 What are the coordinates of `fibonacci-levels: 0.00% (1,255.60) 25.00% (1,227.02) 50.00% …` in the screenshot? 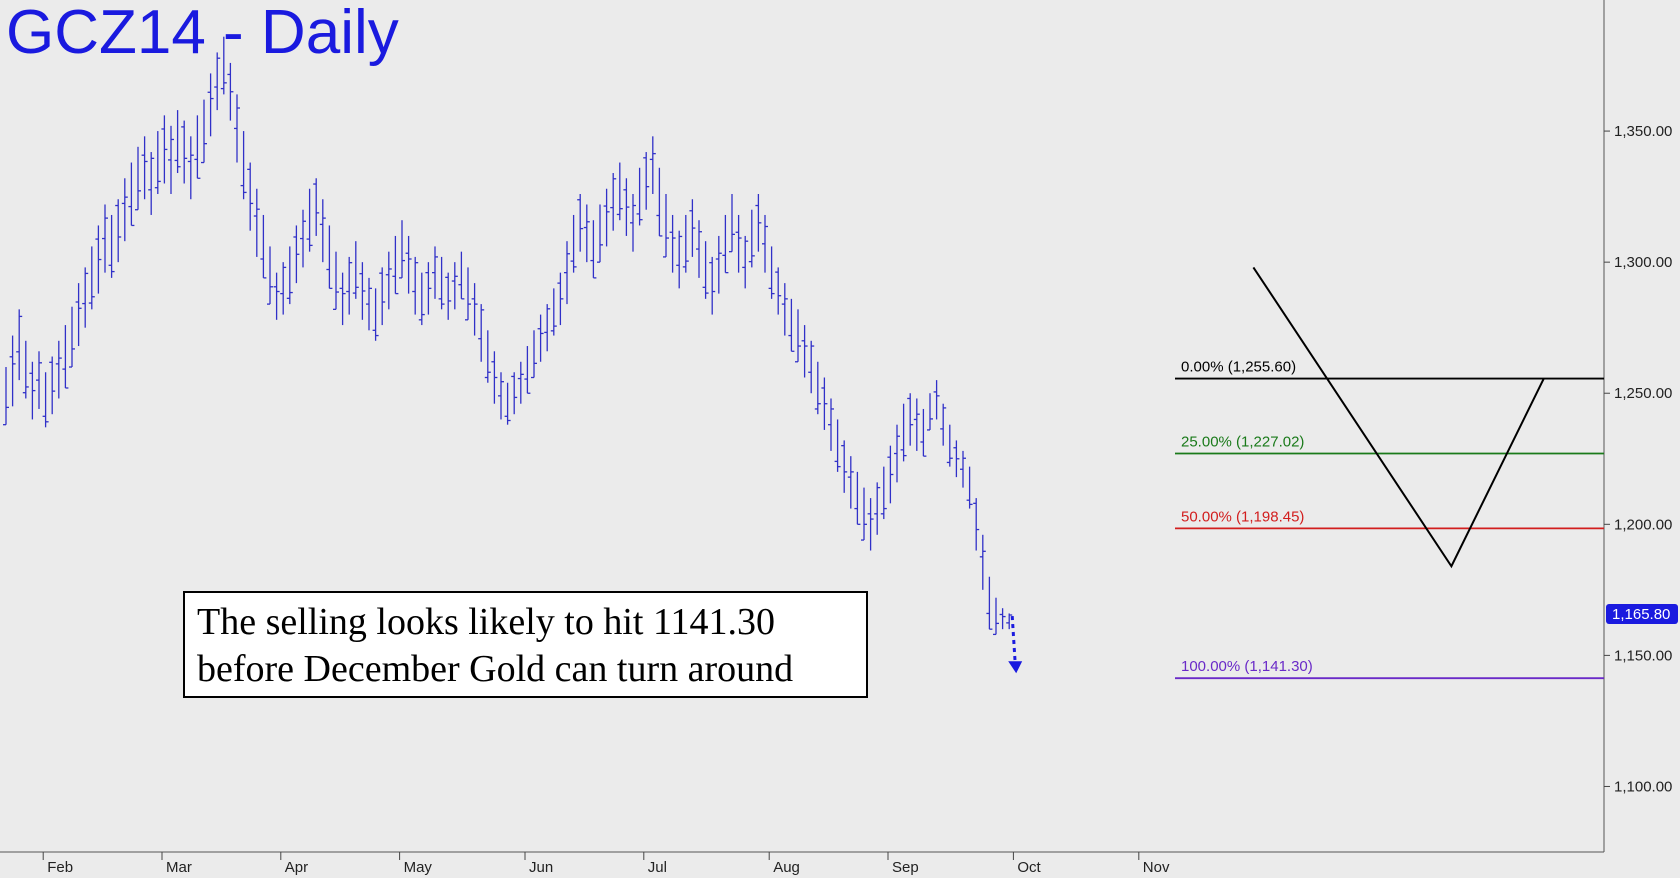 It's located at (1389, 519).